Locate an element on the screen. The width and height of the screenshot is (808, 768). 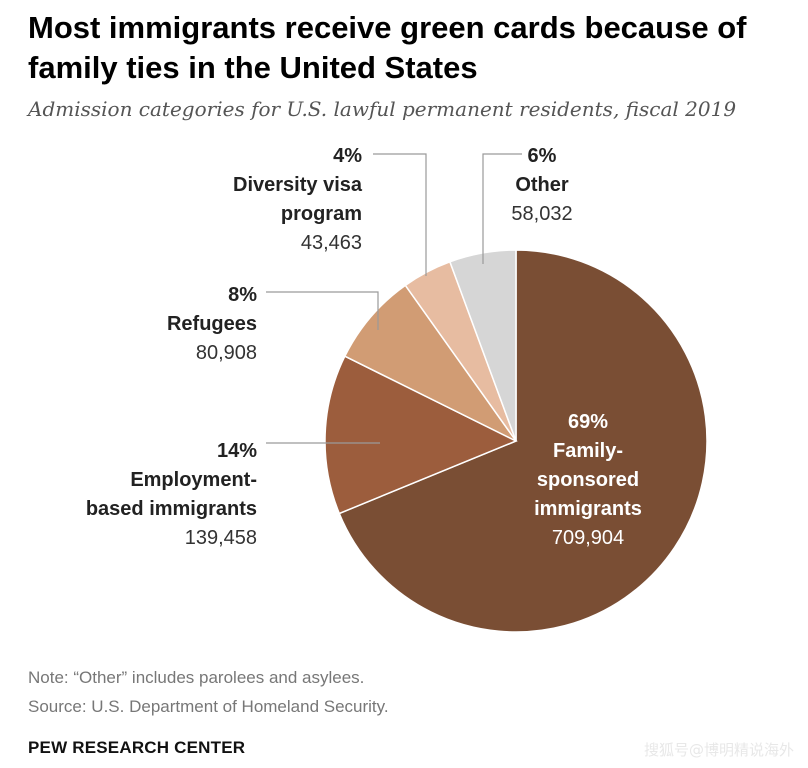
slice-label-family-pct: 69% is located at coordinates (588, 422).